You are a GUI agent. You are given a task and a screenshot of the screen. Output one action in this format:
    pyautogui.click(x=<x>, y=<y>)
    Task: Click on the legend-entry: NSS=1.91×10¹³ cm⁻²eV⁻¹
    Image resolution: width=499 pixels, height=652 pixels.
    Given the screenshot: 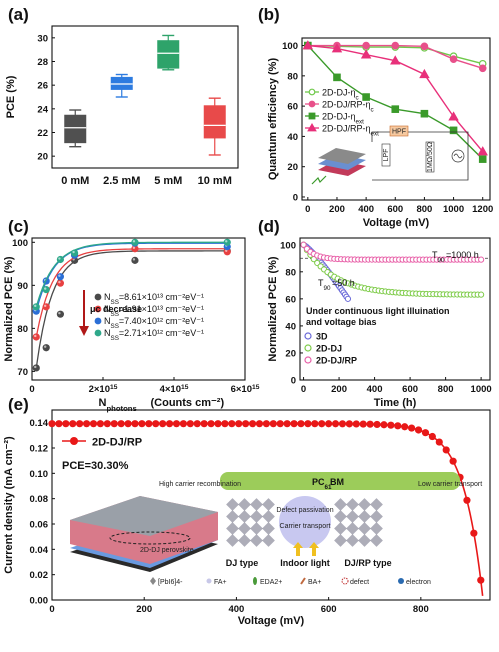 What is the action you would take?
    pyautogui.click(x=154, y=311)
    